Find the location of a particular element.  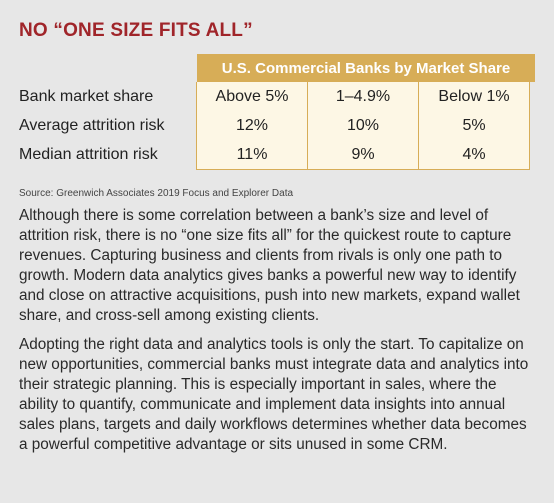

table-header: U.S. Commercial Banks by Market Share is located at coordinates (366, 68).